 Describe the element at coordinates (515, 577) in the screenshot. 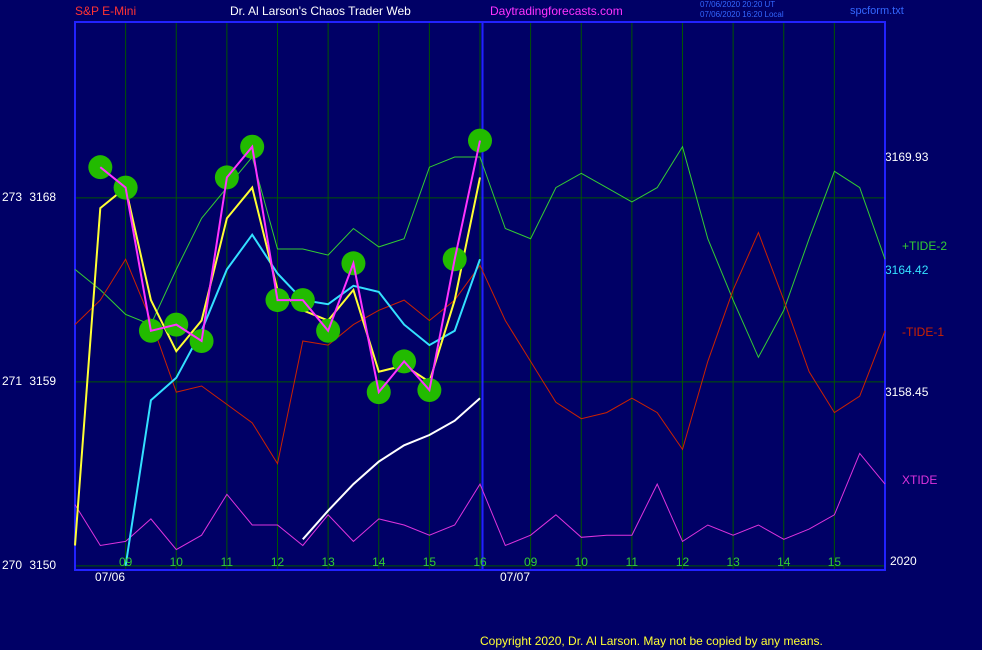

I see `date-label: 07/07` at that location.